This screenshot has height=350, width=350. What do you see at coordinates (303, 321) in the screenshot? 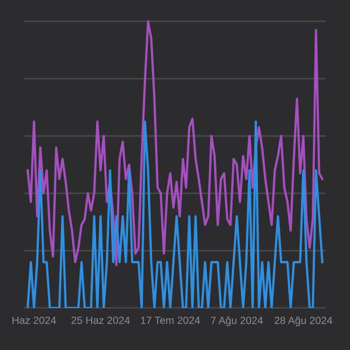
I see `x-tick-label: 28 Ağu 2024` at bounding box center [303, 321].